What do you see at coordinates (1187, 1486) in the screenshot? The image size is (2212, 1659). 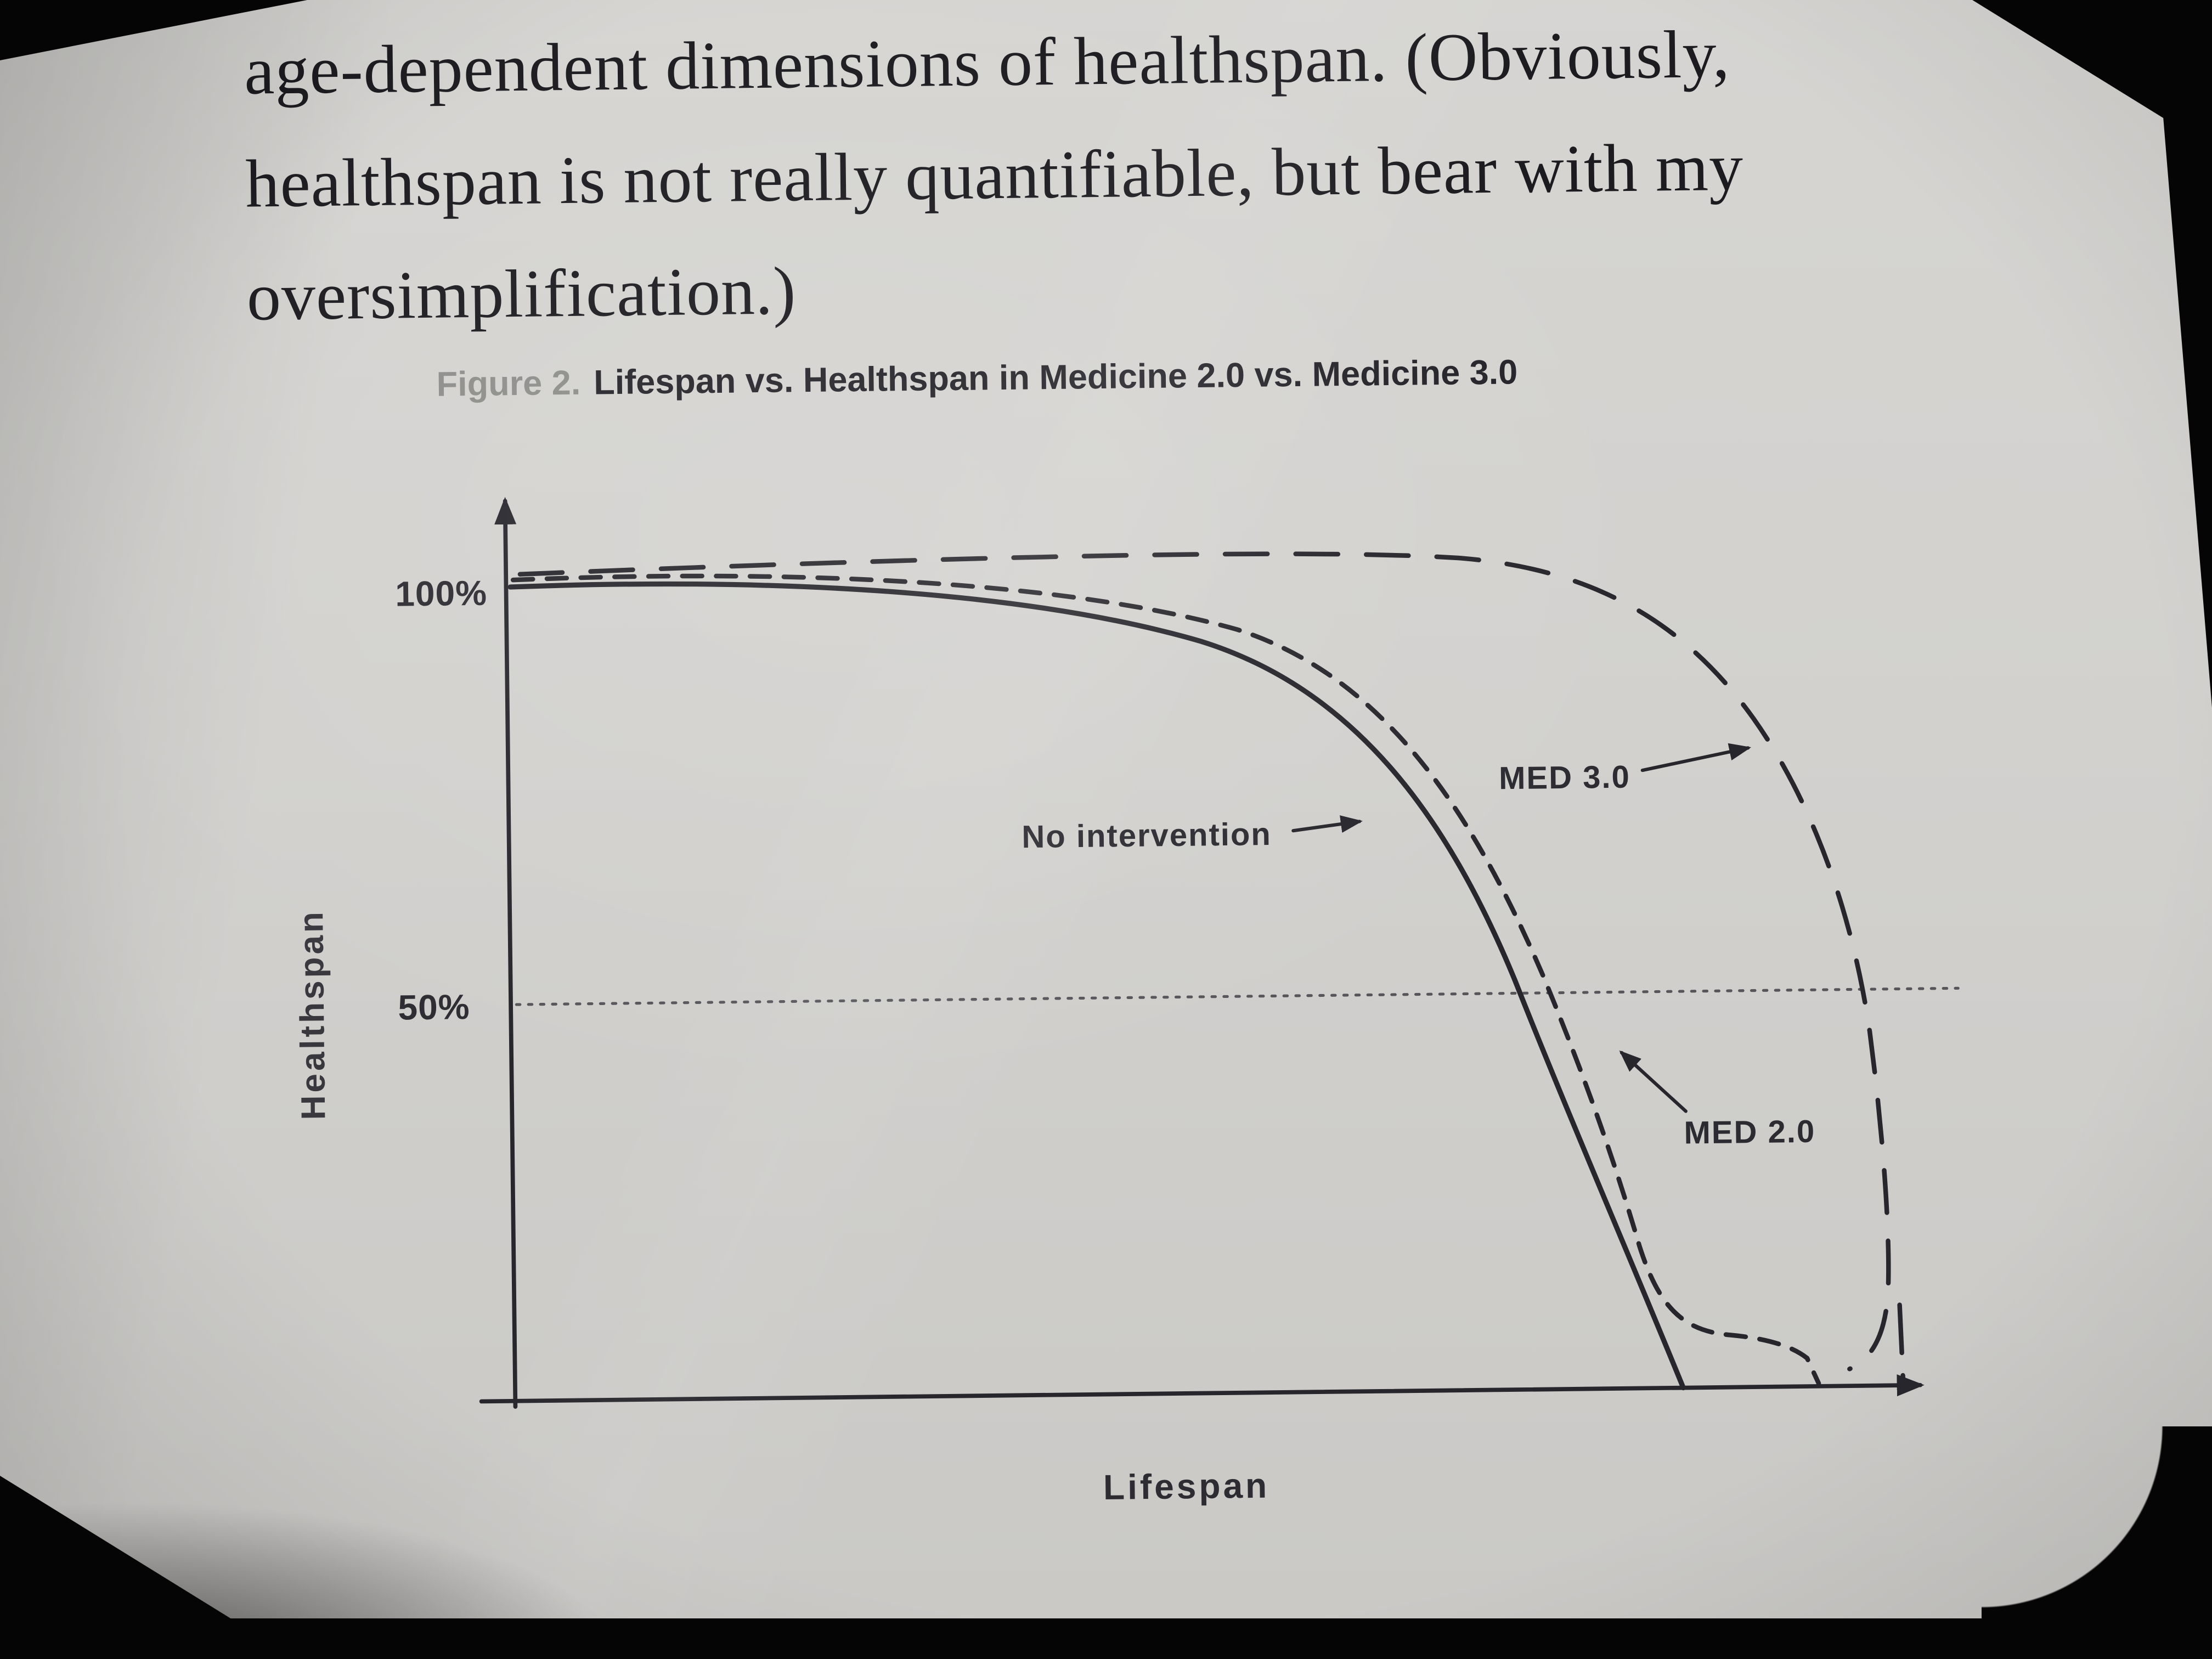 I see `x-axis-title: Lifespan` at bounding box center [1187, 1486].